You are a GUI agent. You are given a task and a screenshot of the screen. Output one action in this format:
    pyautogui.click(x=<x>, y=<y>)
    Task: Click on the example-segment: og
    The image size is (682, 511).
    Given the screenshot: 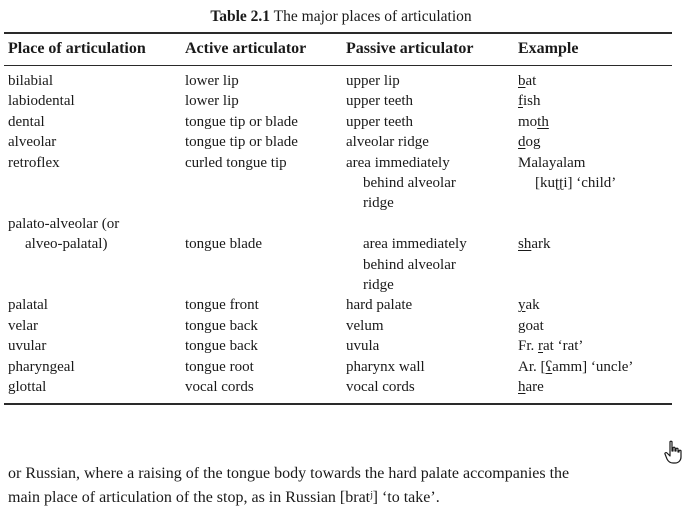 What is the action you would take?
    pyautogui.click(x=533, y=142)
    